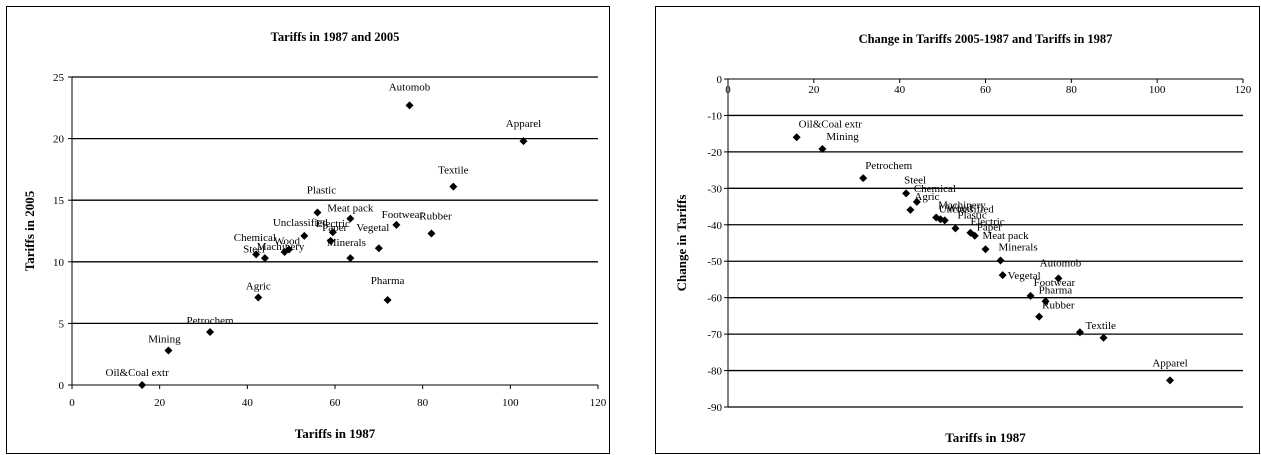 This screenshot has height=455, width=1261. I want to click on data-point-electric, so click(332, 232).